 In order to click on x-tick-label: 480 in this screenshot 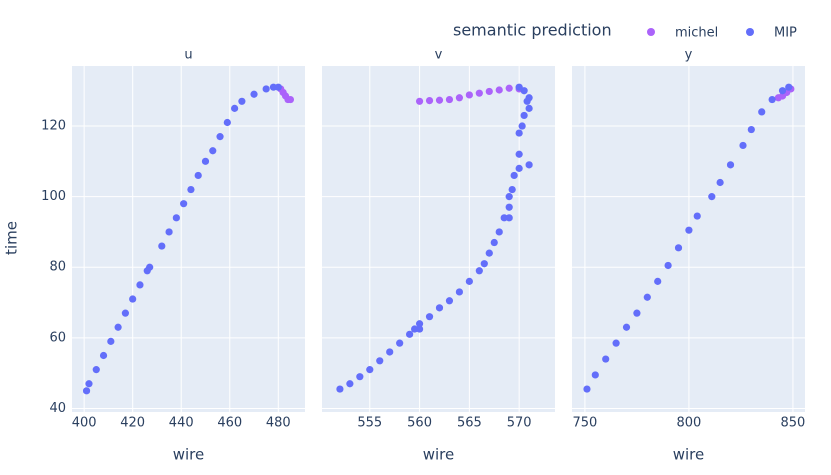, I will do `click(278, 423)`.